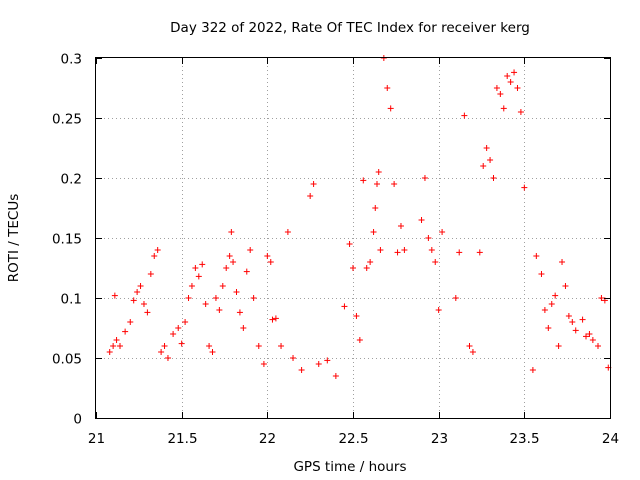  Describe the element at coordinates (96, 439) in the screenshot. I see `x-tick-label: 21` at that location.